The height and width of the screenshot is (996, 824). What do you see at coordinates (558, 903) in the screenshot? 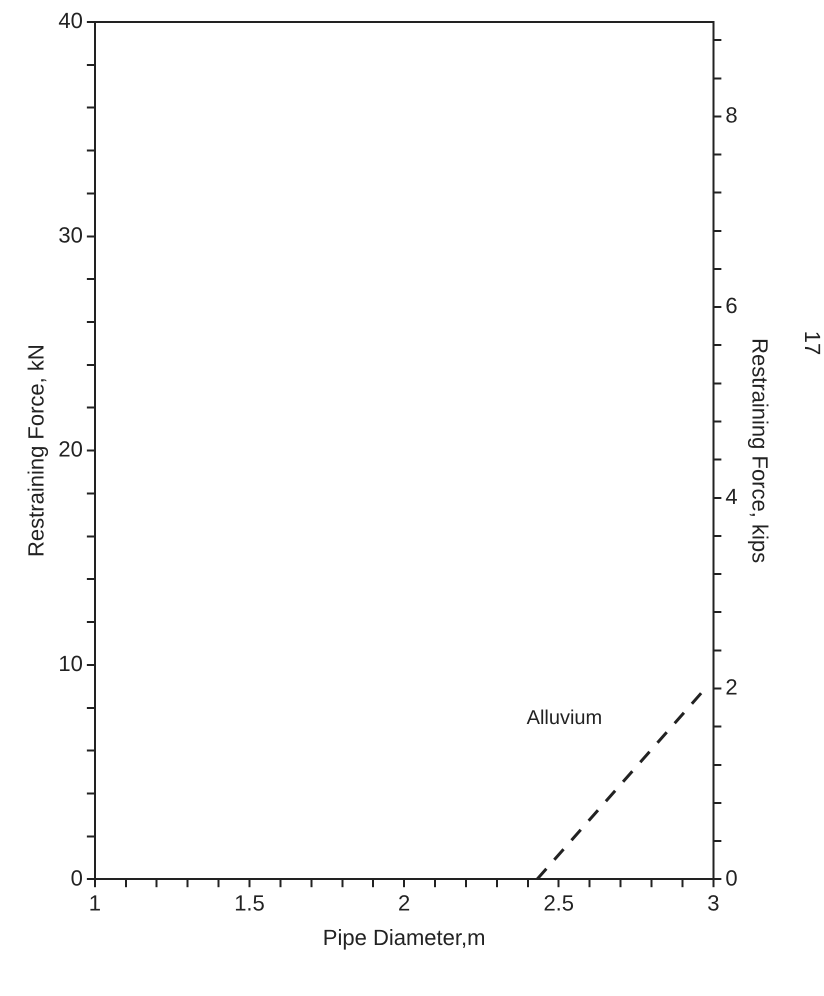
I see `x-tick-label: 2.5` at bounding box center [558, 903].